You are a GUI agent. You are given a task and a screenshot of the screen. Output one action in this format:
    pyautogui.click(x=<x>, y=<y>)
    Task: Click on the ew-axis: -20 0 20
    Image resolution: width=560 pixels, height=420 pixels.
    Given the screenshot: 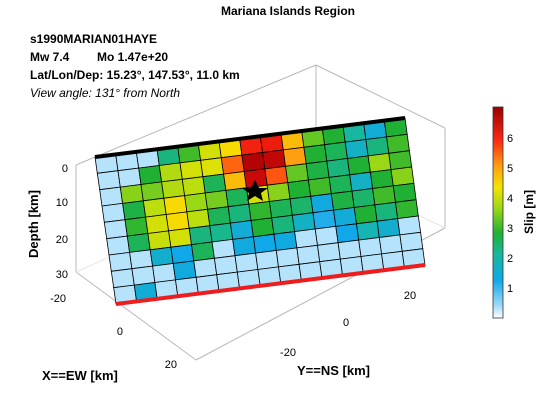 What is the action you would take?
    pyautogui.click(x=113, y=332)
    